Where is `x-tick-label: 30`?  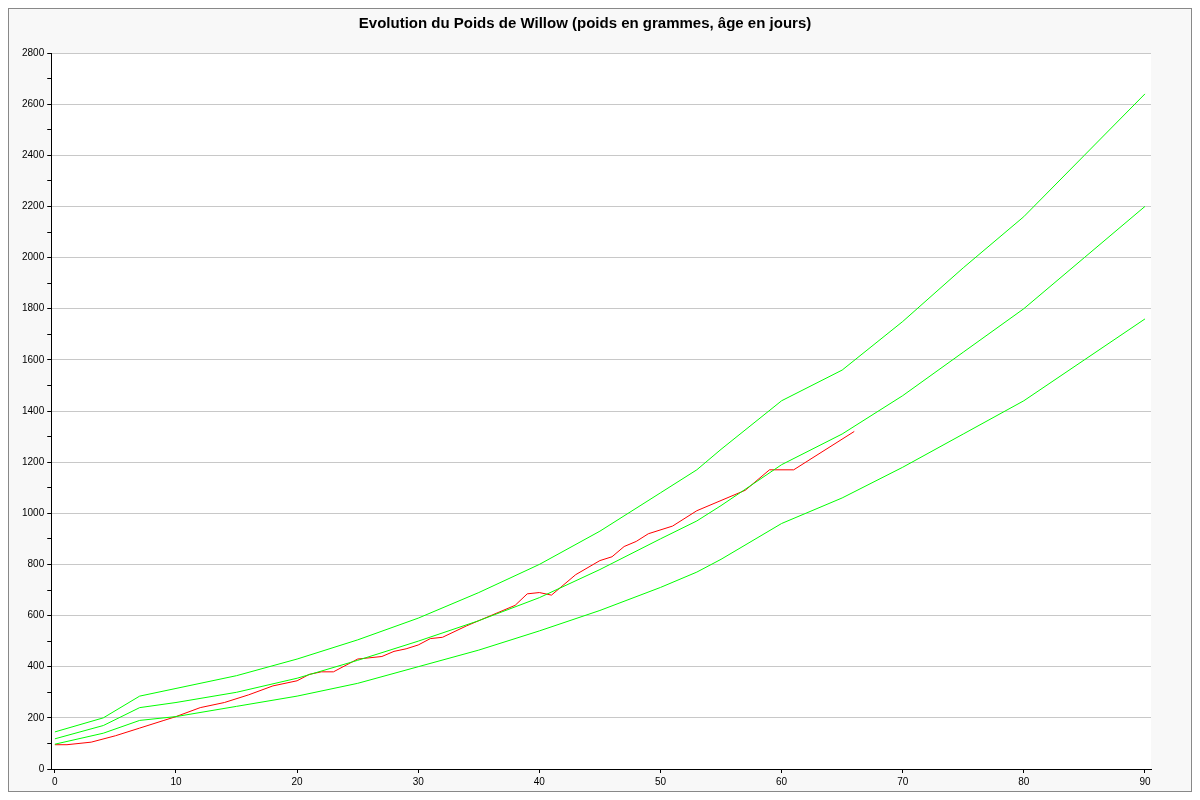
x-tick-label: 30 is located at coordinates (418, 781).